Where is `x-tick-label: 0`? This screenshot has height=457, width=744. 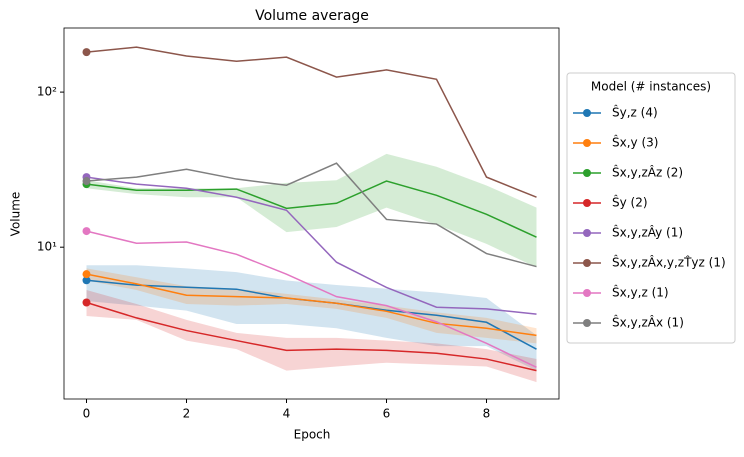
x-tick-label: 0 is located at coordinates (87, 414).